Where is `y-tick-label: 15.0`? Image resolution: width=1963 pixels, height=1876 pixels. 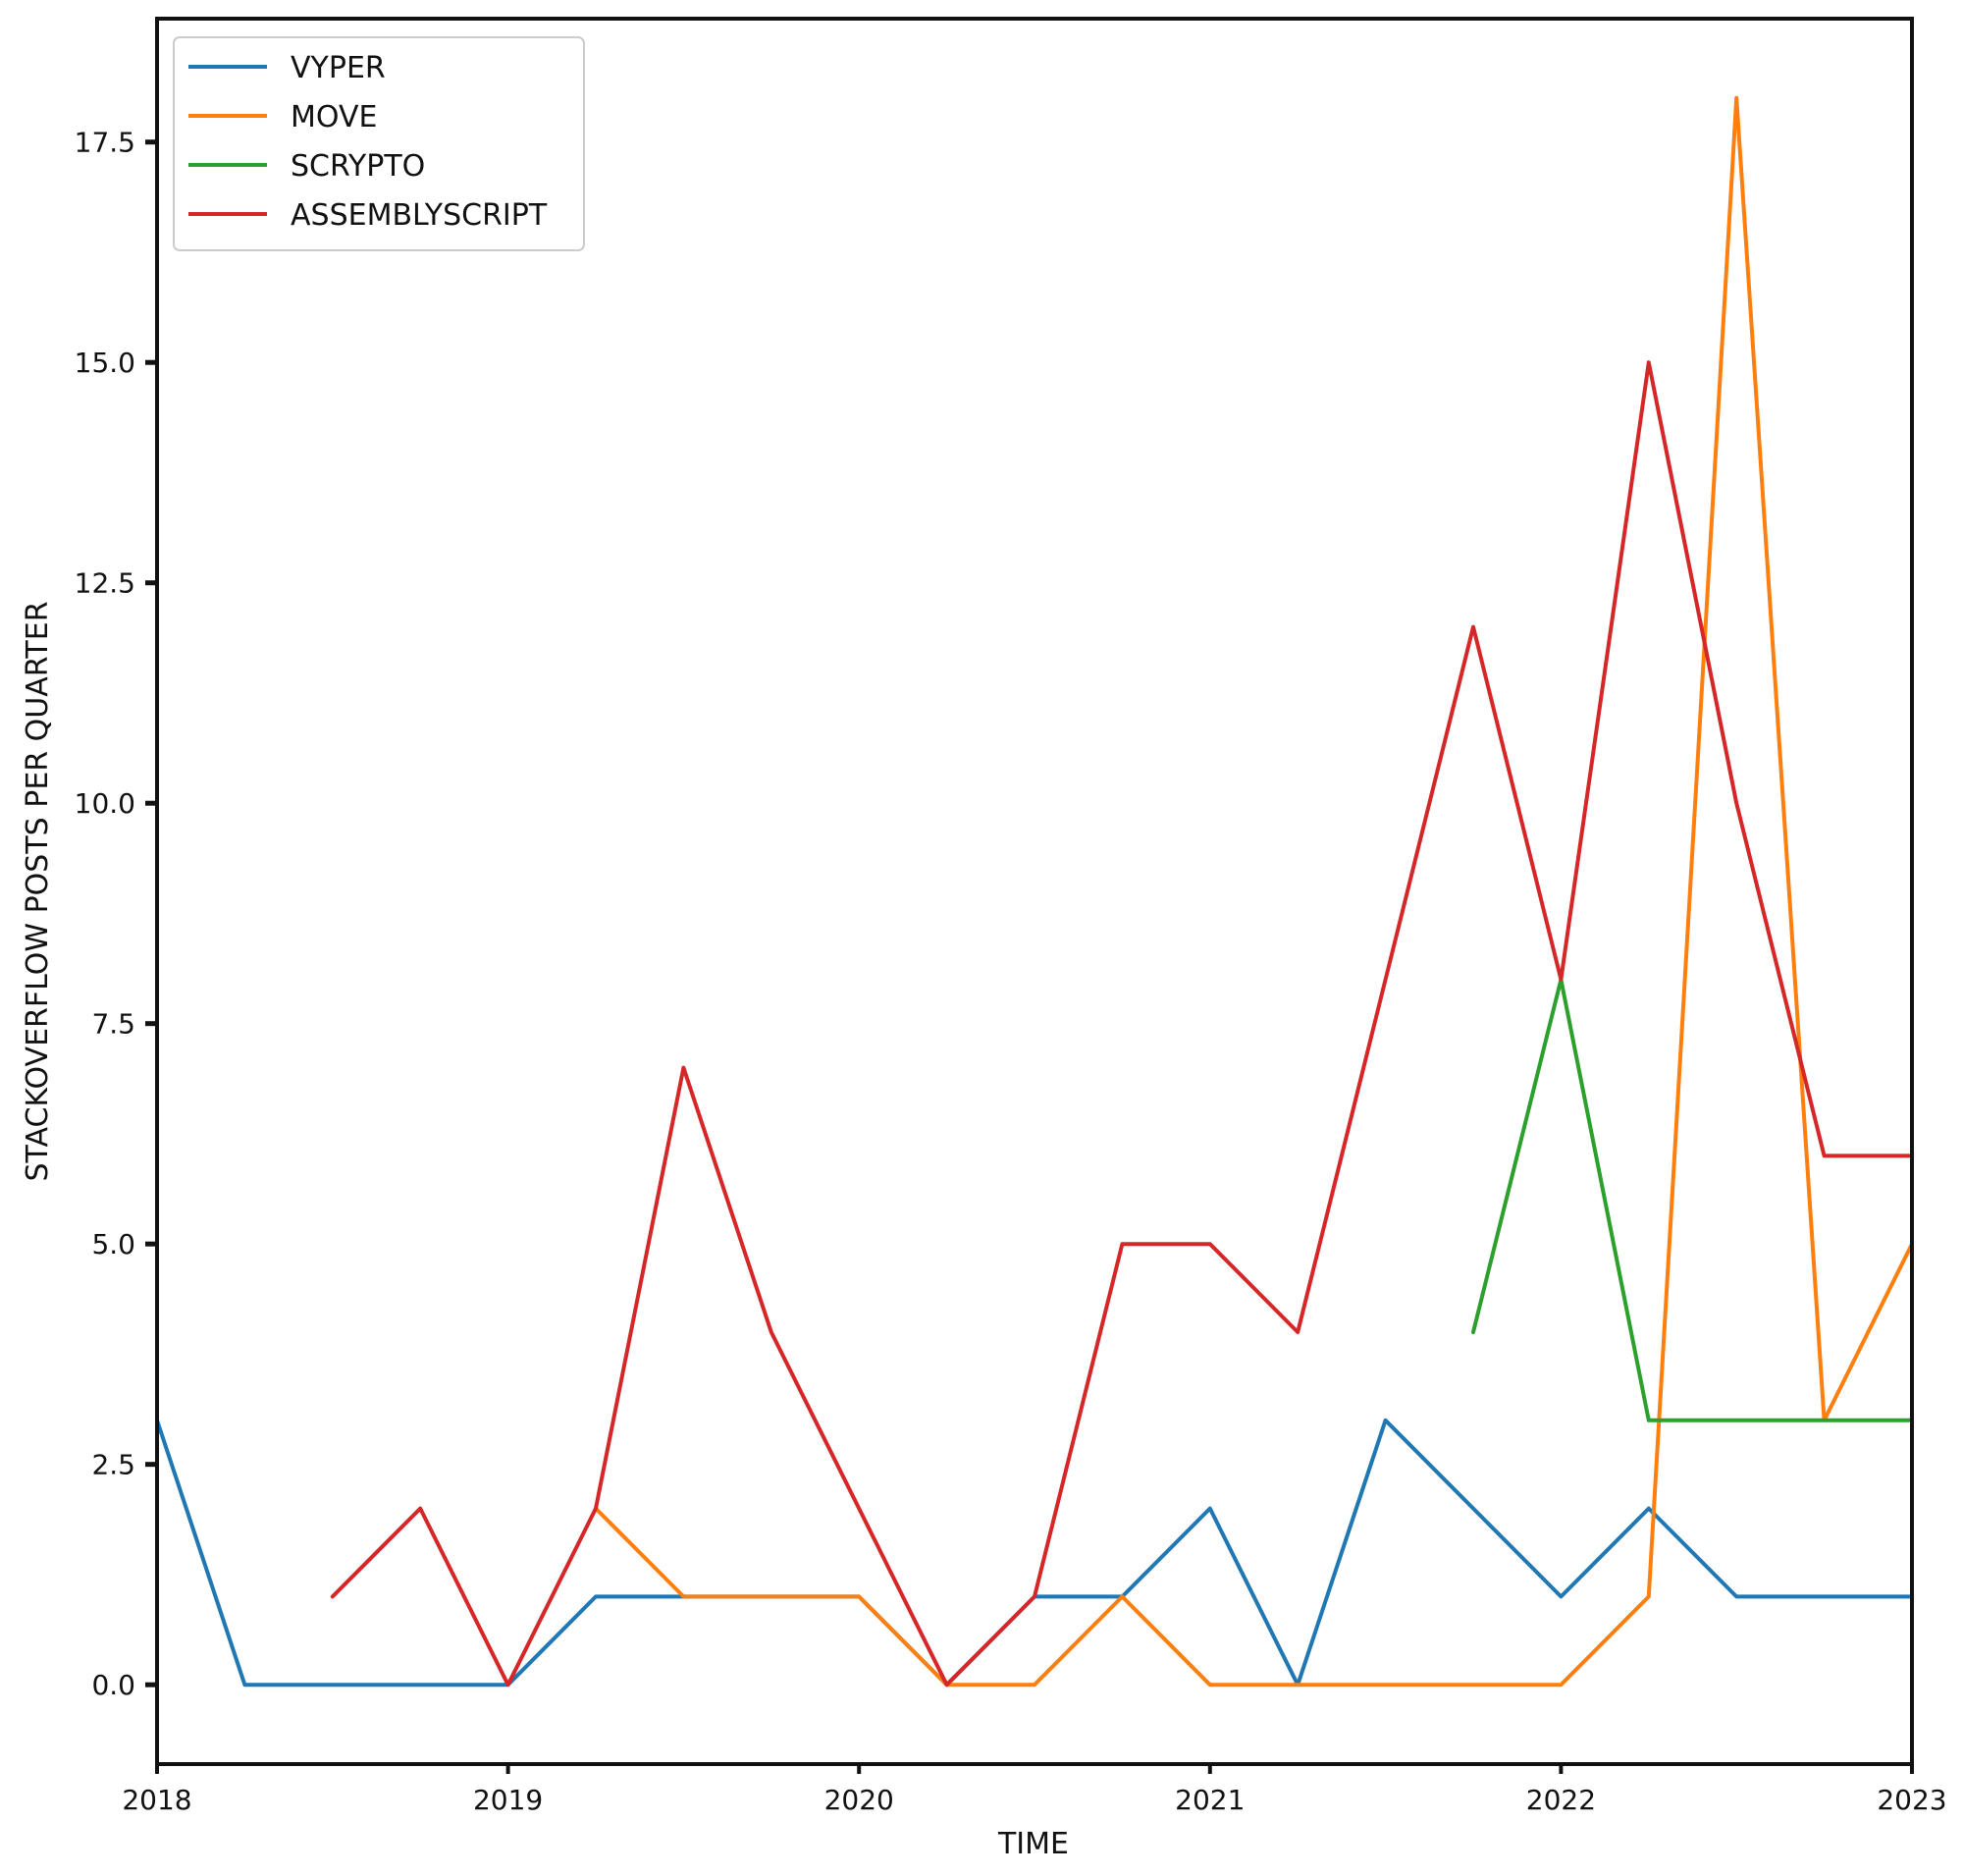
y-tick-label: 15.0 is located at coordinates (105, 363).